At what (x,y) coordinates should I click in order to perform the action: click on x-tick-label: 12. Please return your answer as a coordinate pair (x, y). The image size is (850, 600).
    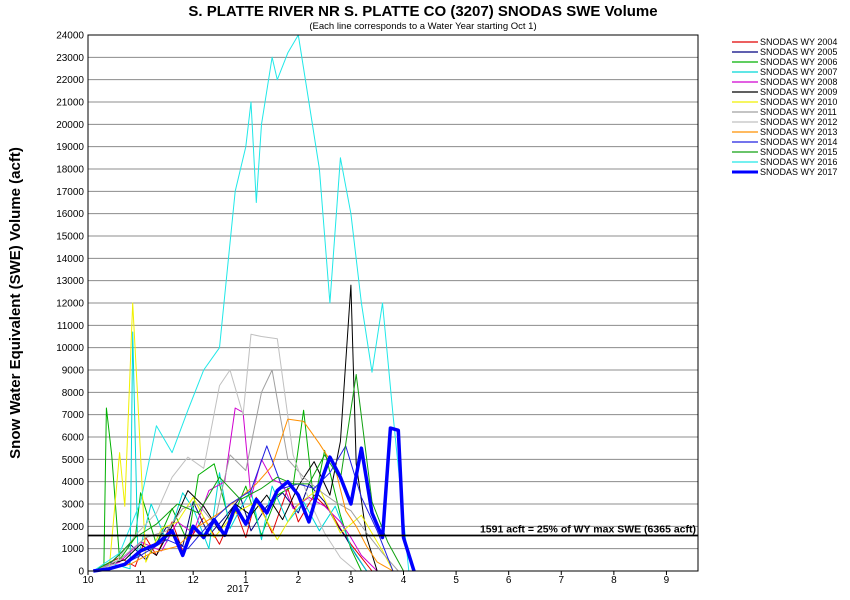
    Looking at the image, I should click on (194, 580).